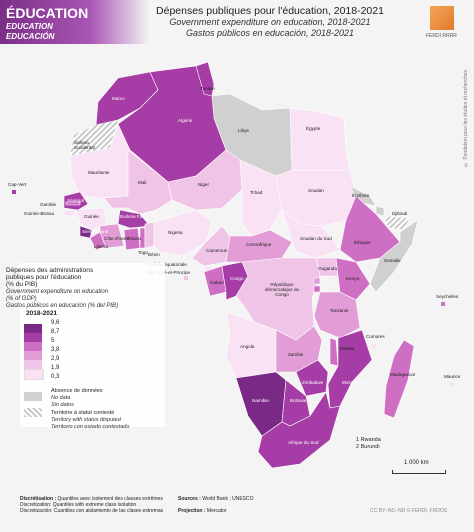 This screenshot has height=532, width=474. I want to click on label-senegal: Sénégal, so click(75, 200).